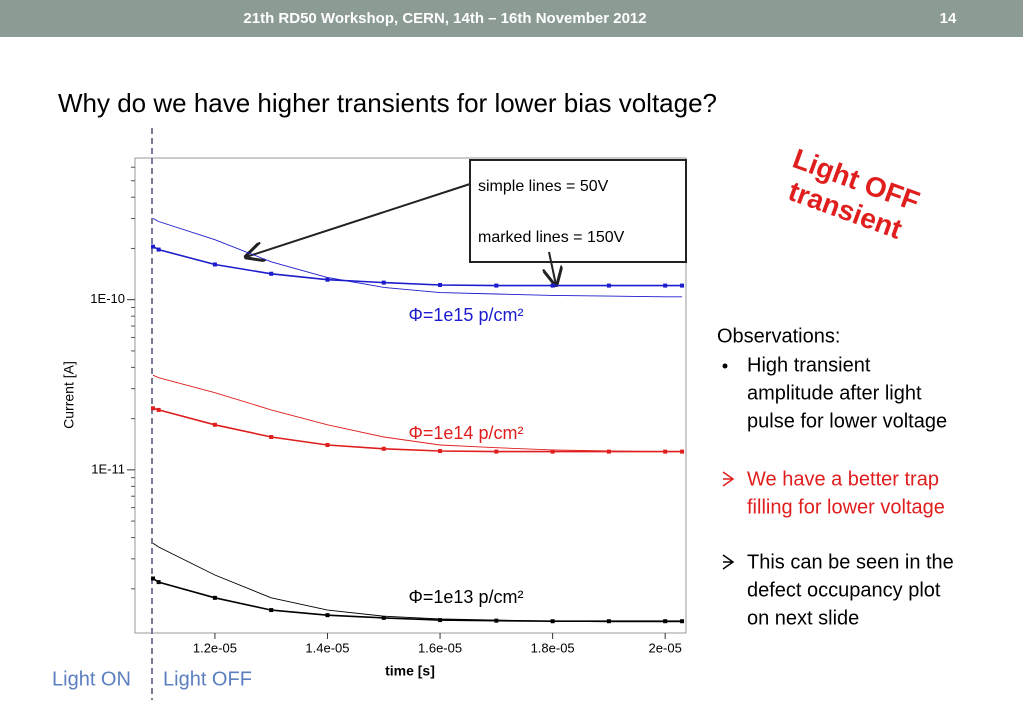 The width and height of the screenshot is (1023, 713). Describe the element at coordinates (809, 365) in the screenshot. I see `observation-line: High transient` at that location.